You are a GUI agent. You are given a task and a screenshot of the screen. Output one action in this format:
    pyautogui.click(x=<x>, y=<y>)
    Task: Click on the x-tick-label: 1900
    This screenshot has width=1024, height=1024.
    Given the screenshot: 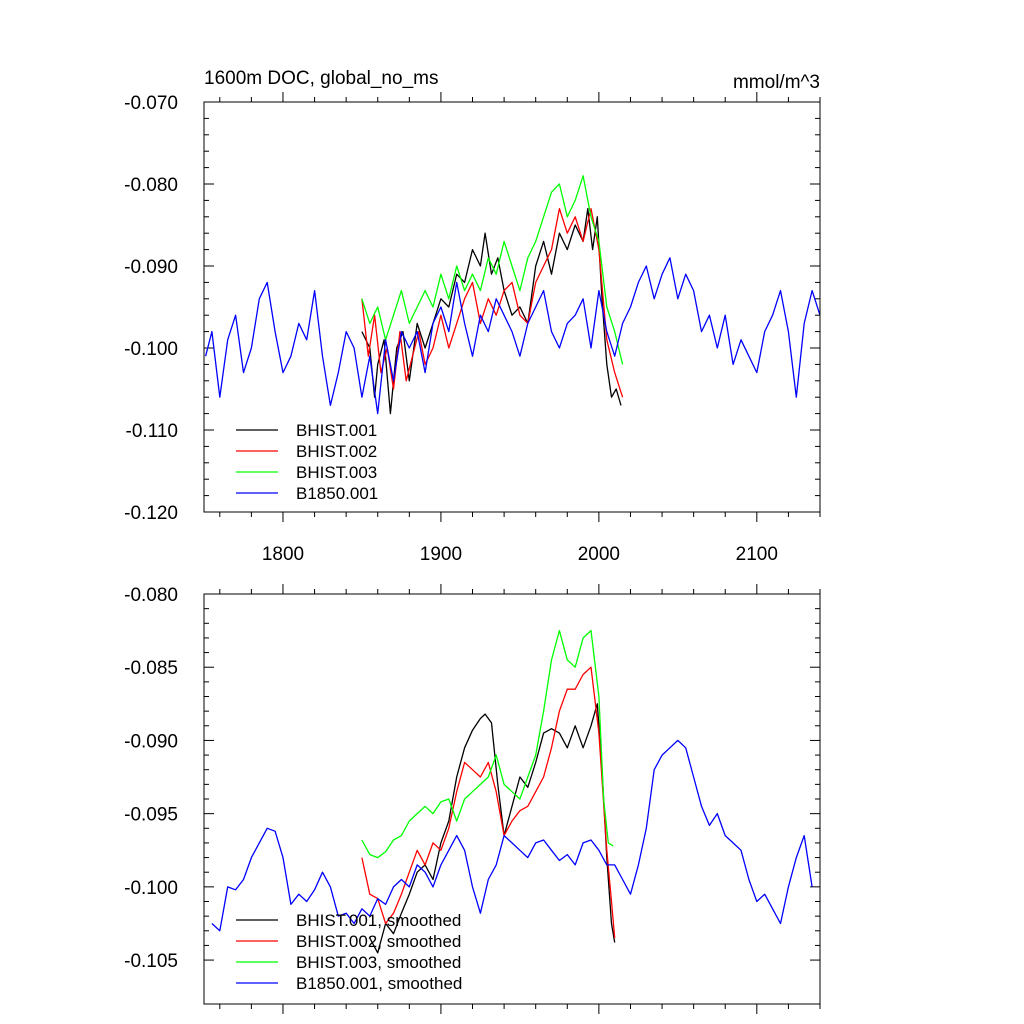 What is the action you would take?
    pyautogui.click(x=441, y=554)
    